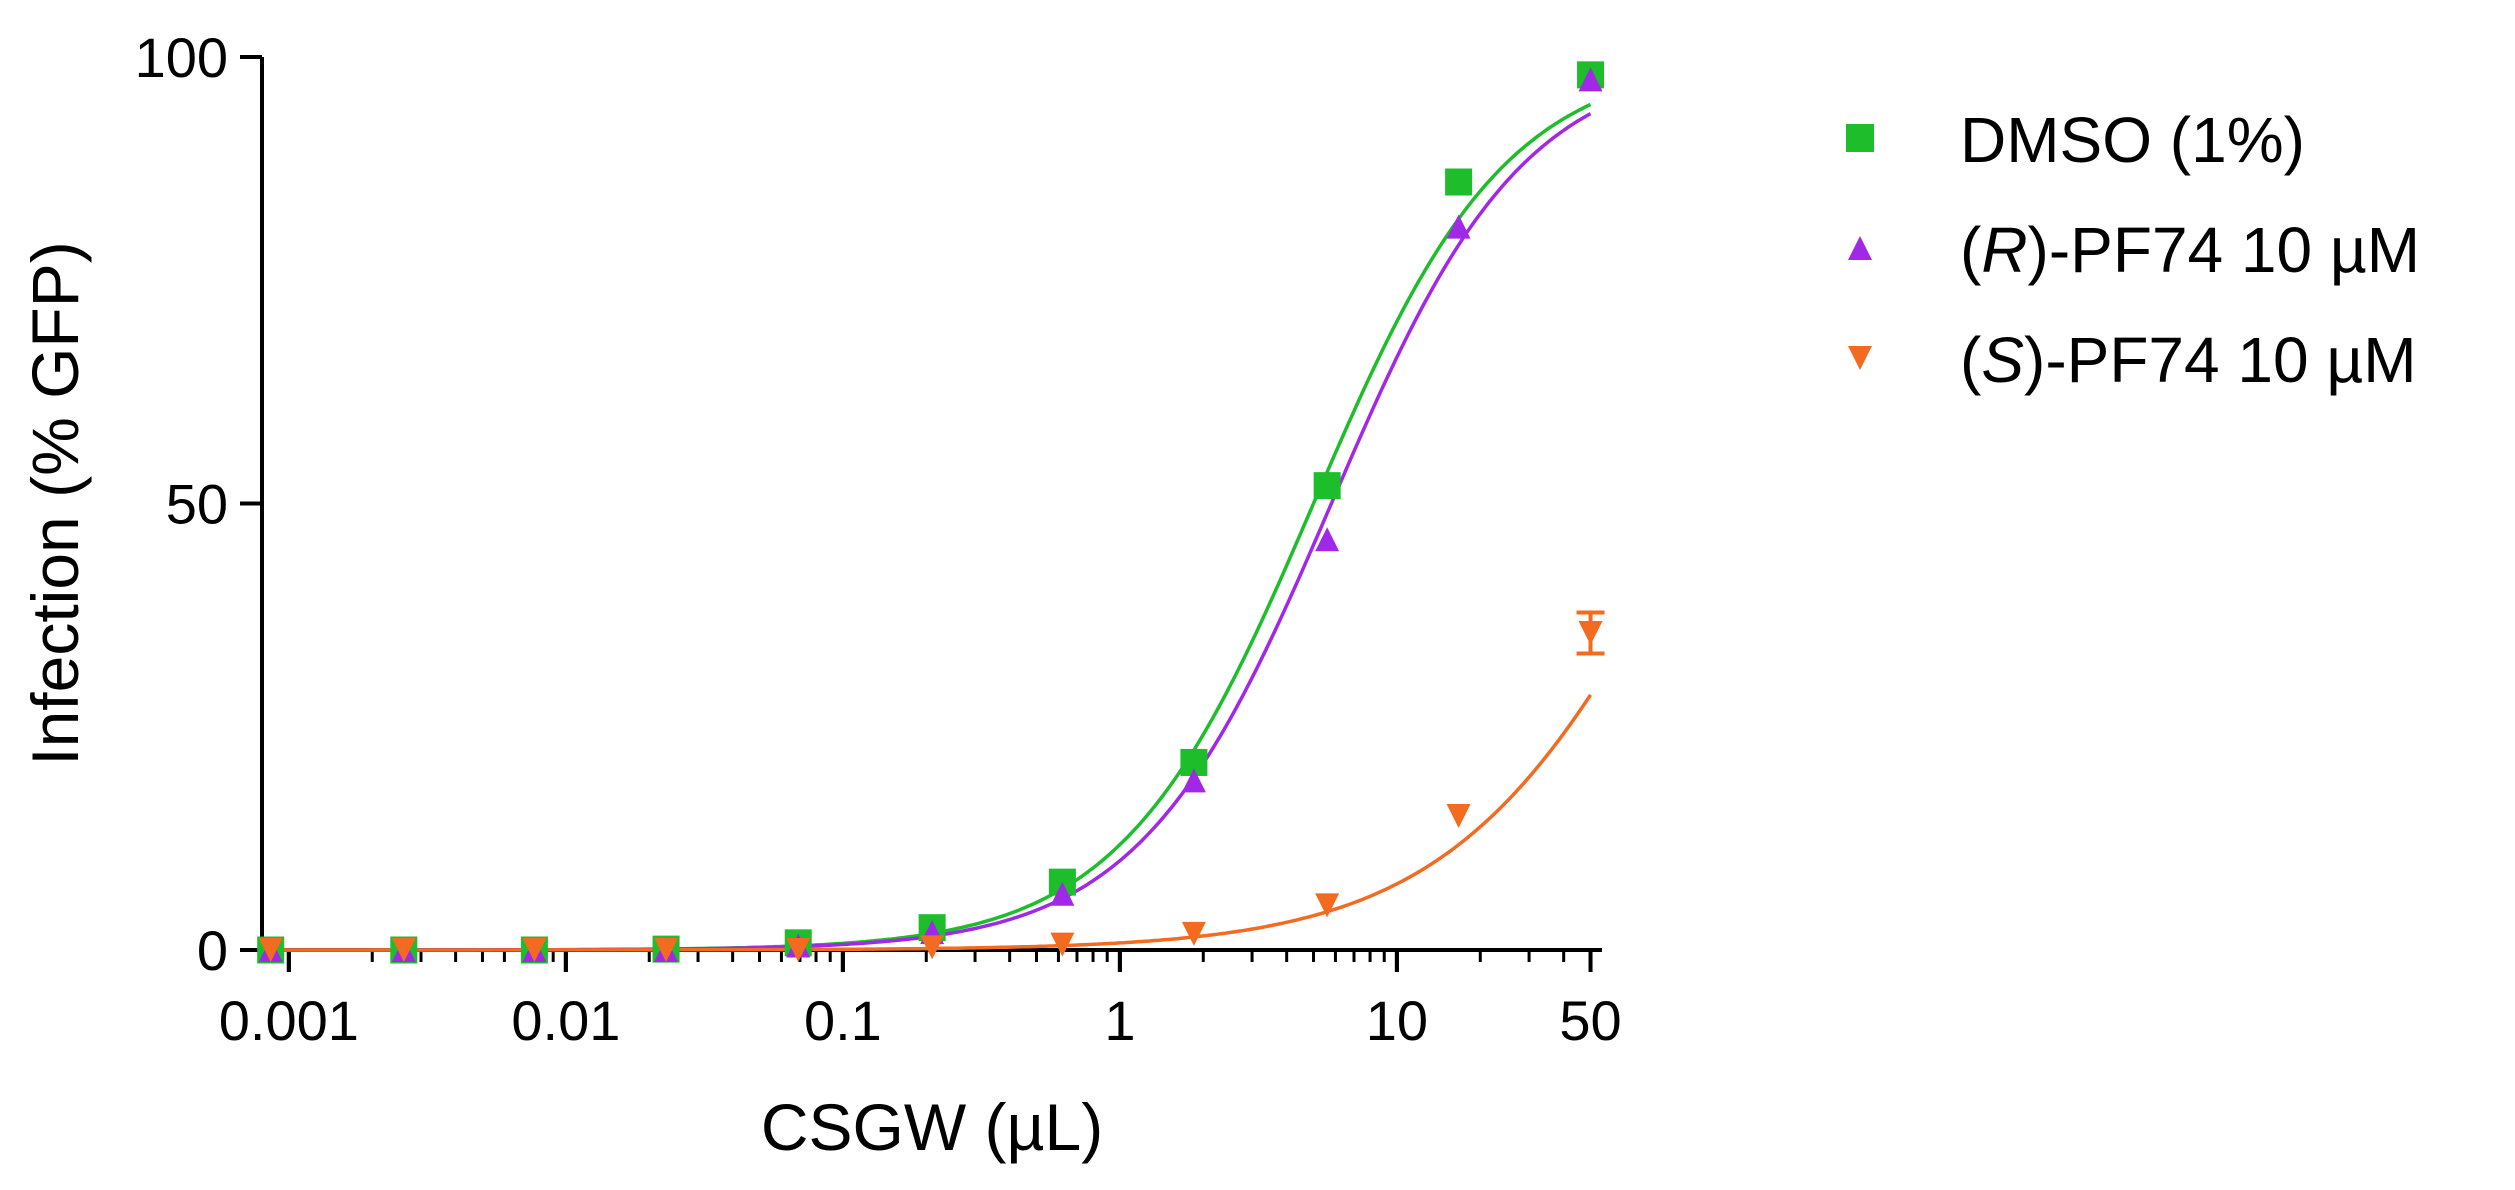 The width and height of the screenshot is (2515, 1190). What do you see at coordinates (212, 950) in the screenshot?
I see `y-tick-label: 0` at bounding box center [212, 950].